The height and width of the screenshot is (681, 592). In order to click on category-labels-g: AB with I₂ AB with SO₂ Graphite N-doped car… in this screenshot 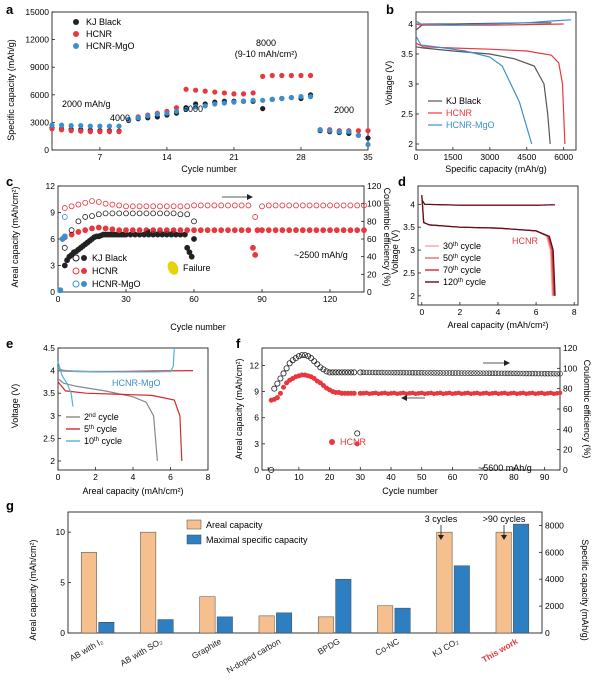, I will do `click(294, 655)`.